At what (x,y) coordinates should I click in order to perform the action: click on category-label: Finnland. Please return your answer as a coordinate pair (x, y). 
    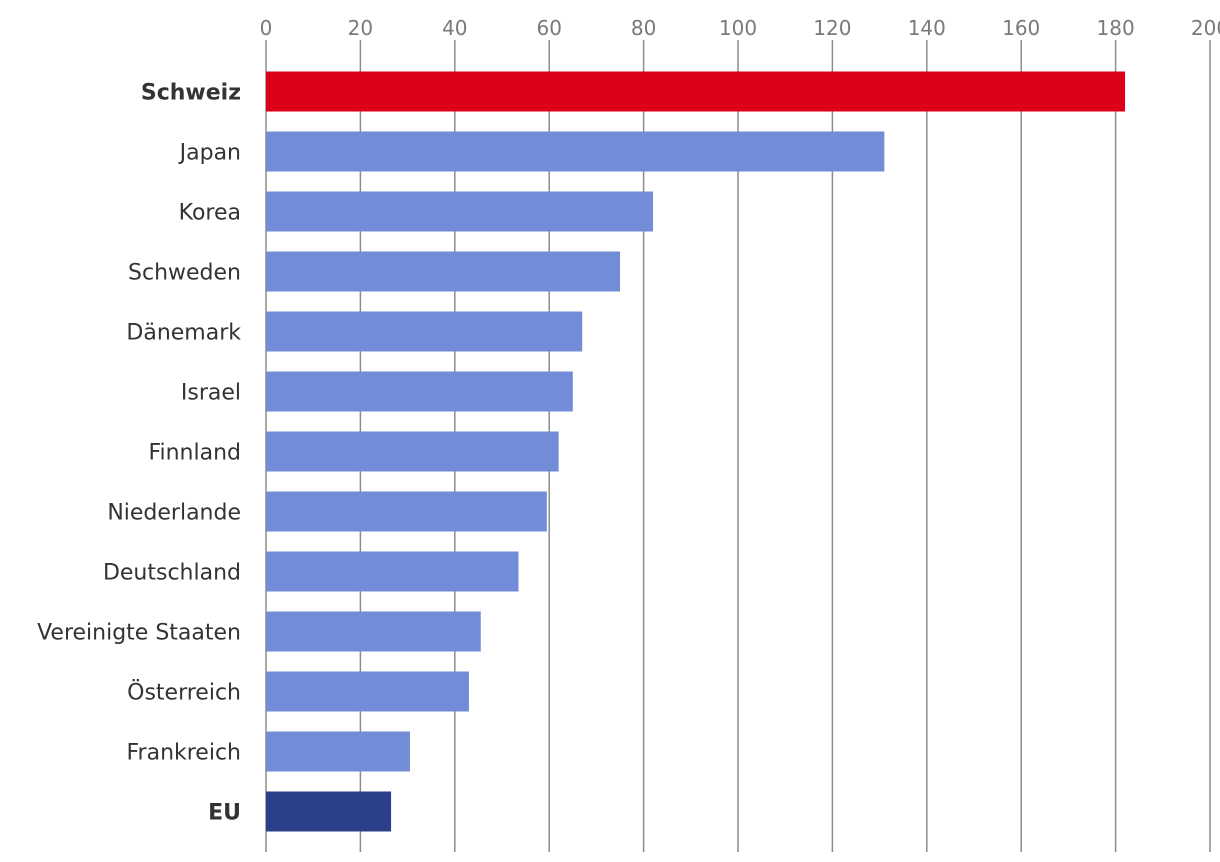
    Looking at the image, I should click on (194, 453).